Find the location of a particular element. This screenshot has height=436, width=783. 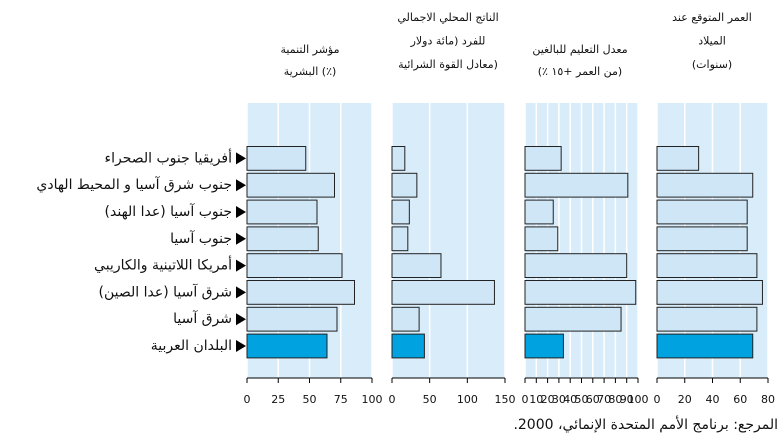

panel-title: البشرية (٪) is located at coordinates (310, 71).